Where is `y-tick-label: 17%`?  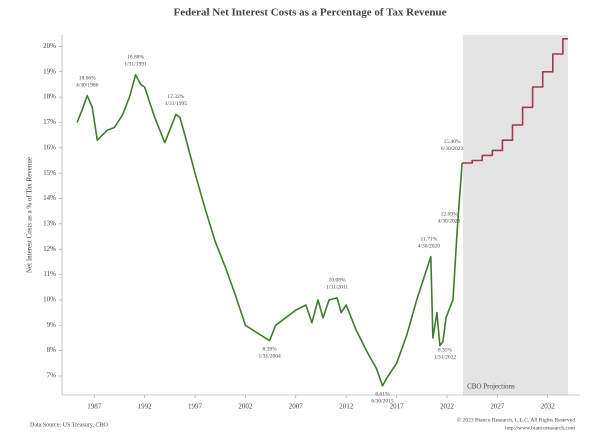
y-tick-label: 17% is located at coordinates (49, 122).